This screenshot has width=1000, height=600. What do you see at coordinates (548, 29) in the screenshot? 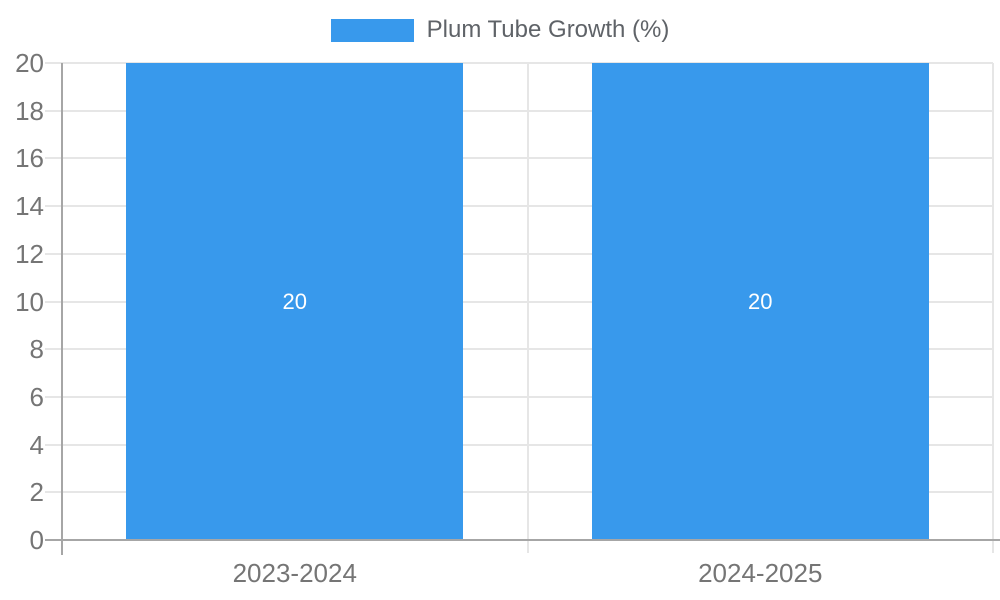
I see `legend-series-label: Plum Tube Growth (%)` at bounding box center [548, 29].